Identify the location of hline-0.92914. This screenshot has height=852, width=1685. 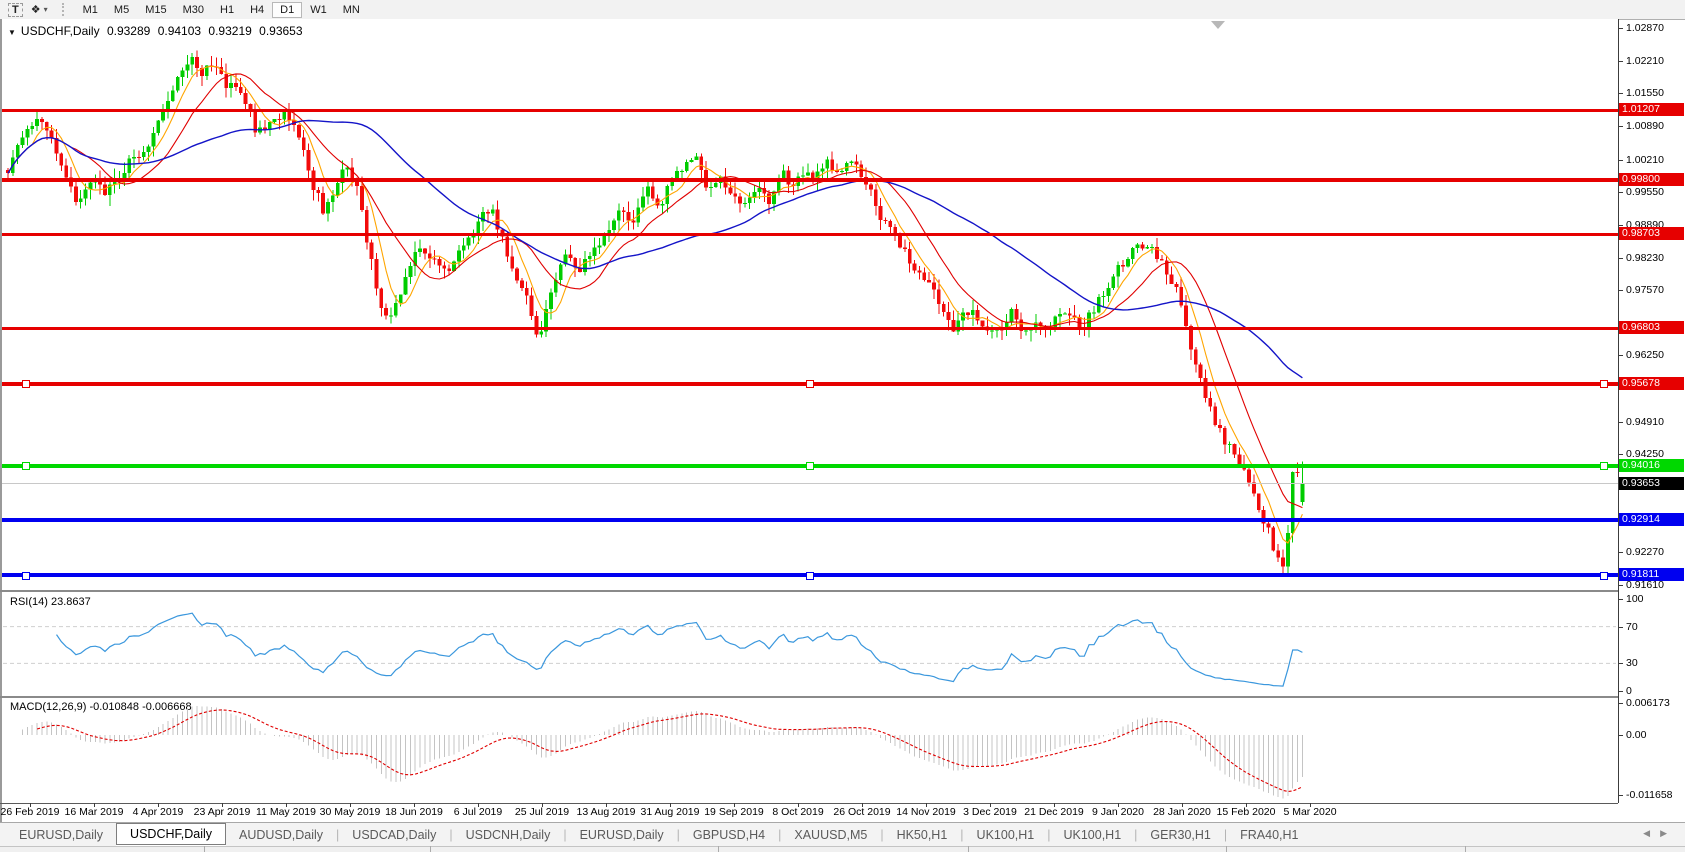
(810, 520).